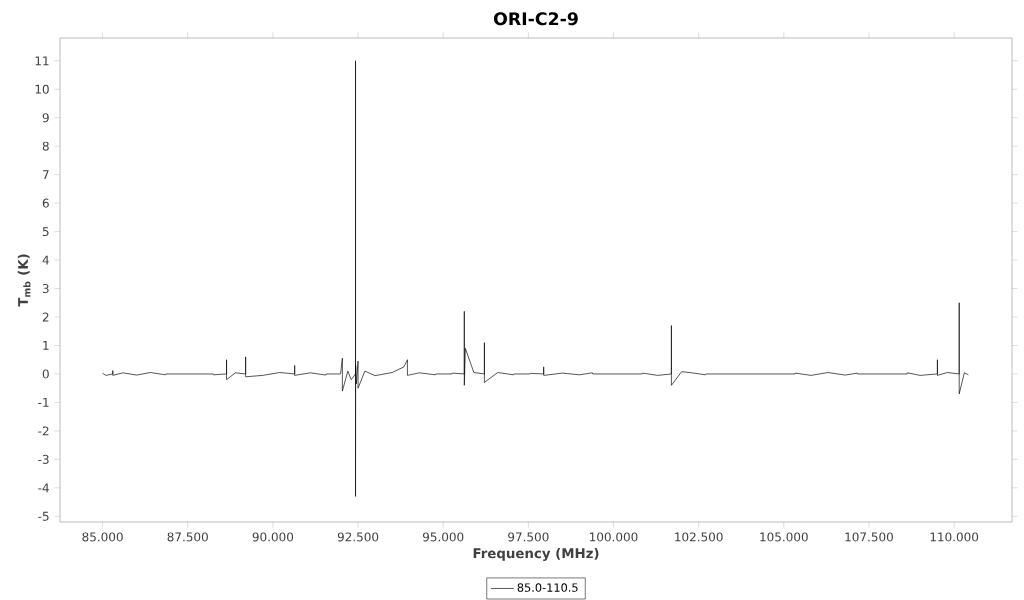 The width and height of the screenshot is (1024, 600). I want to click on y-tick-label: 11, so click(42, 61).